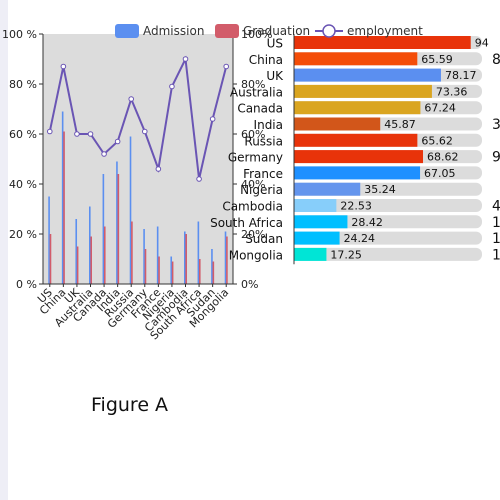 This screenshot has height=500, width=500. What do you see at coordinates (360, 238) in the screenshot?
I see `bar-value-label: 24.24` at bounding box center [360, 238].